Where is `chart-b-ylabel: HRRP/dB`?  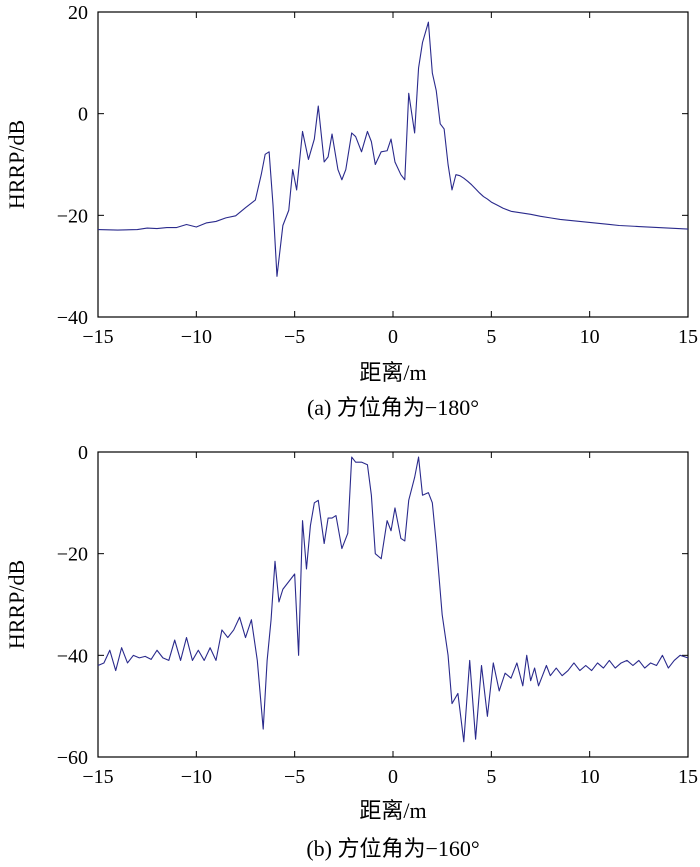
chart-b-ylabel: HRRP/dB is located at coordinates (16, 604).